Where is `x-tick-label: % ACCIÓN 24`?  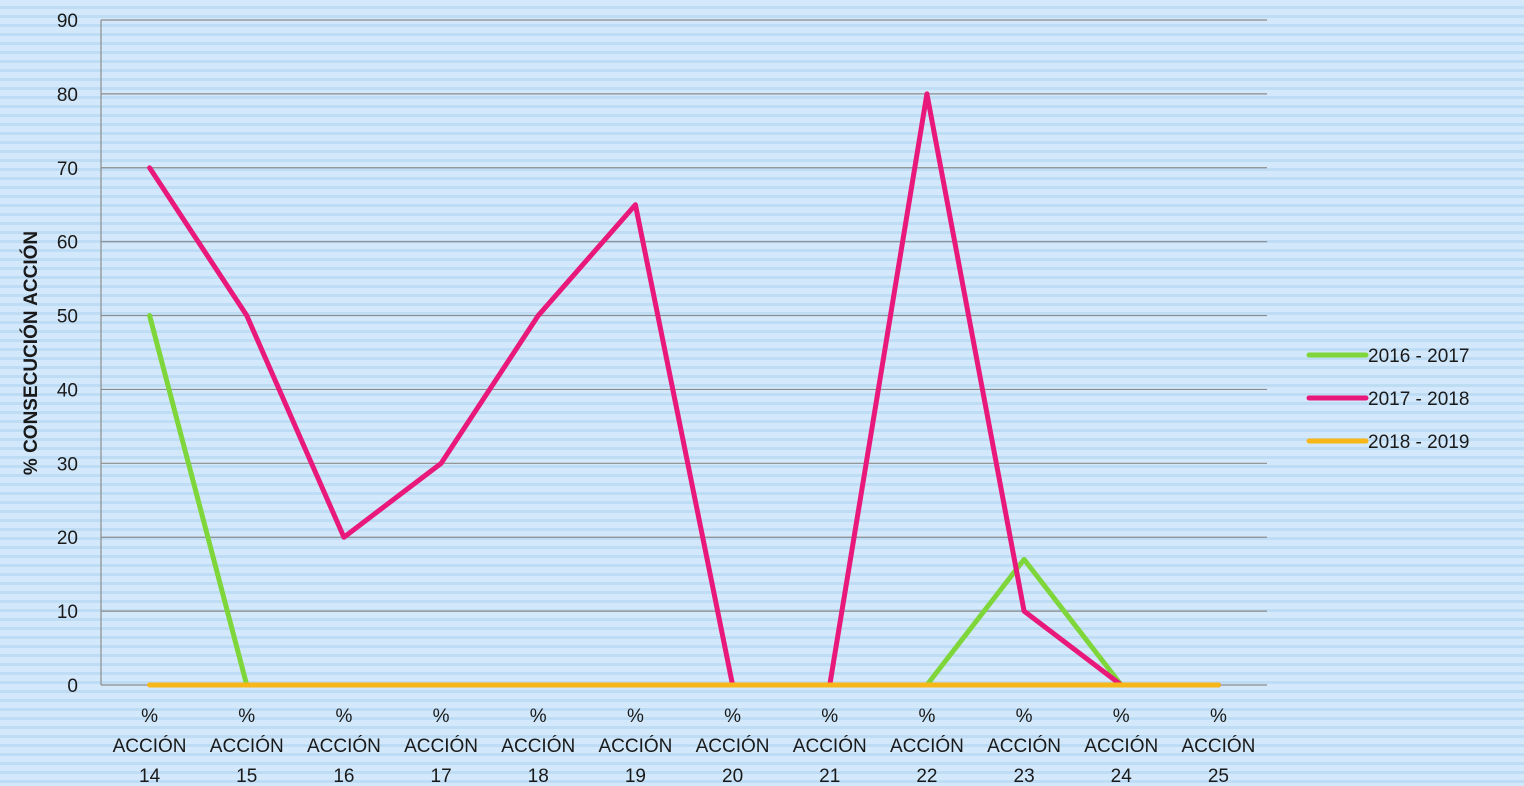 x-tick-label: % ACCIÓN 24 is located at coordinates (1121, 746).